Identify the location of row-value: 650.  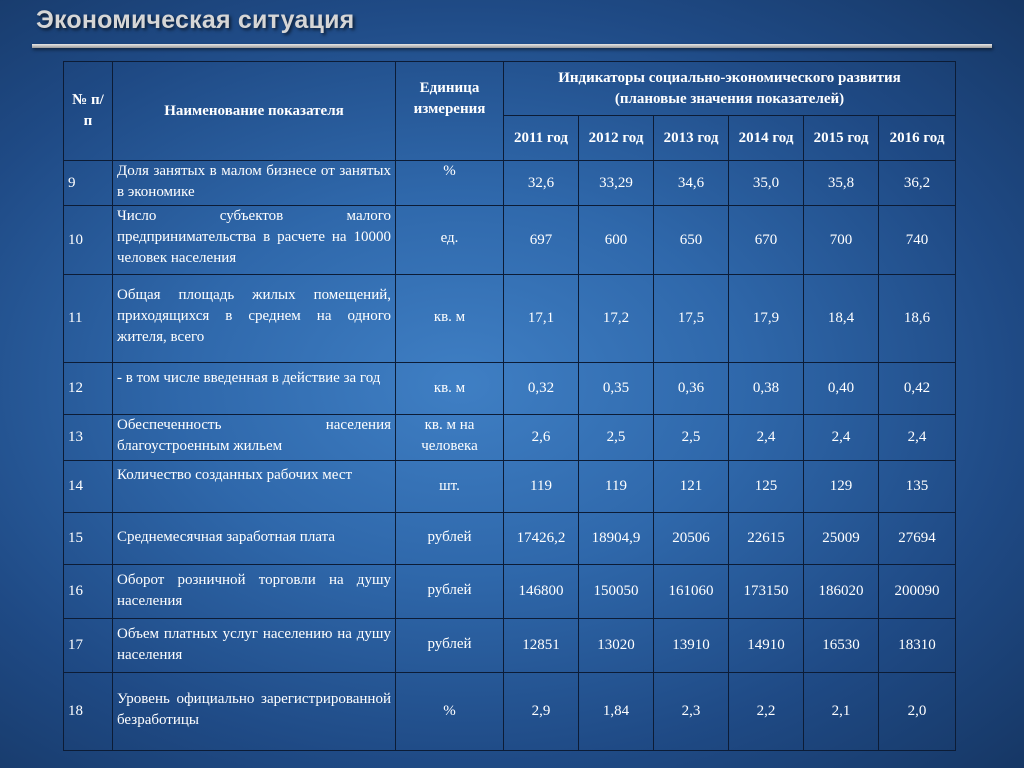
(691, 240).